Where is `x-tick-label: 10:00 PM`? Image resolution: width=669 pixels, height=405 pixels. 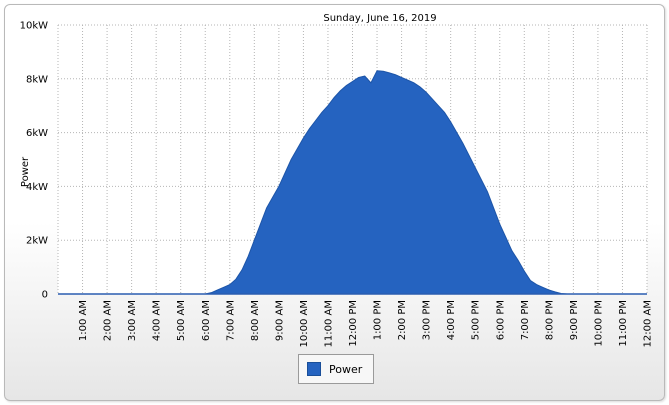 x-tick-label: 10:00 PM is located at coordinates (598, 323).